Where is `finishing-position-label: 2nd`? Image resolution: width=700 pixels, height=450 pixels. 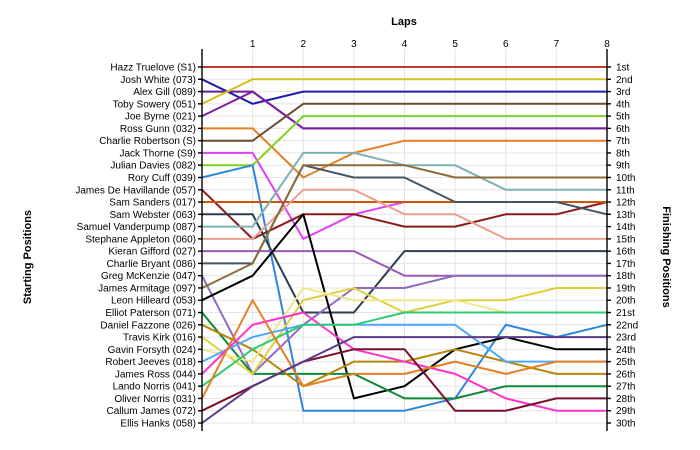 finishing-position-label: 2nd is located at coordinates (624, 80).